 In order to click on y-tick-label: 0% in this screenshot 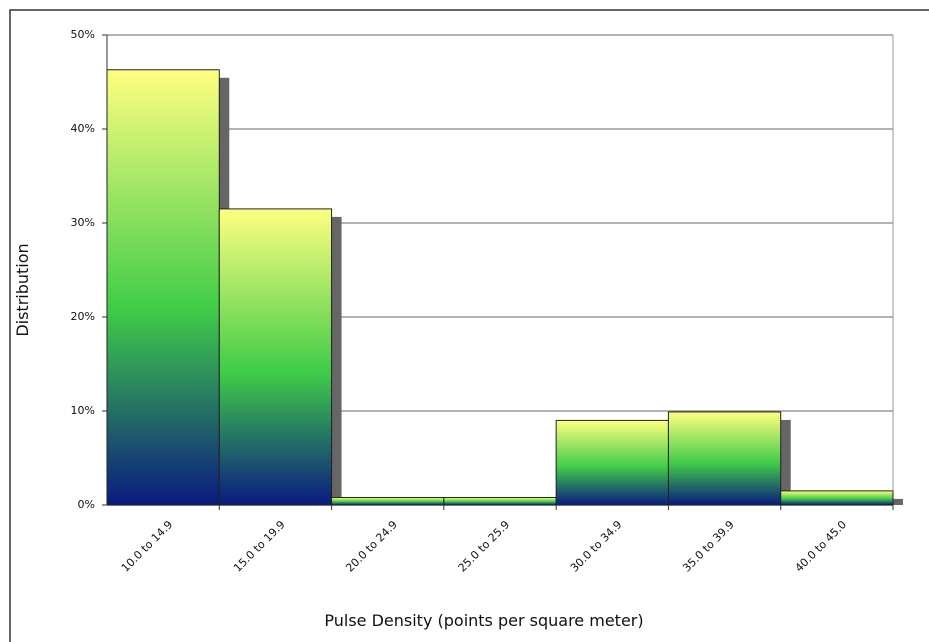, I will do `click(86, 504)`.